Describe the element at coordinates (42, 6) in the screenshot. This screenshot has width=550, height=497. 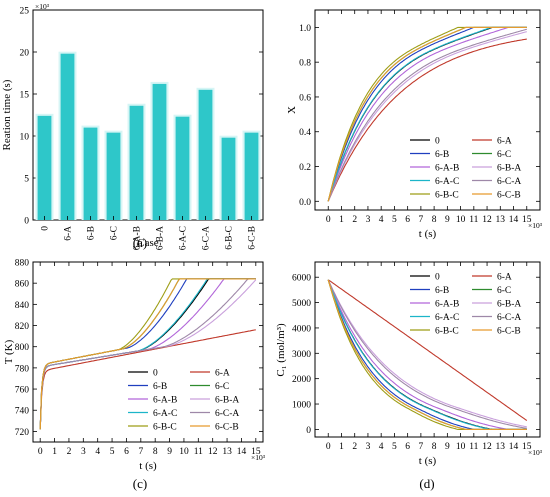
I see `y-multiplier: ×10³` at that location.